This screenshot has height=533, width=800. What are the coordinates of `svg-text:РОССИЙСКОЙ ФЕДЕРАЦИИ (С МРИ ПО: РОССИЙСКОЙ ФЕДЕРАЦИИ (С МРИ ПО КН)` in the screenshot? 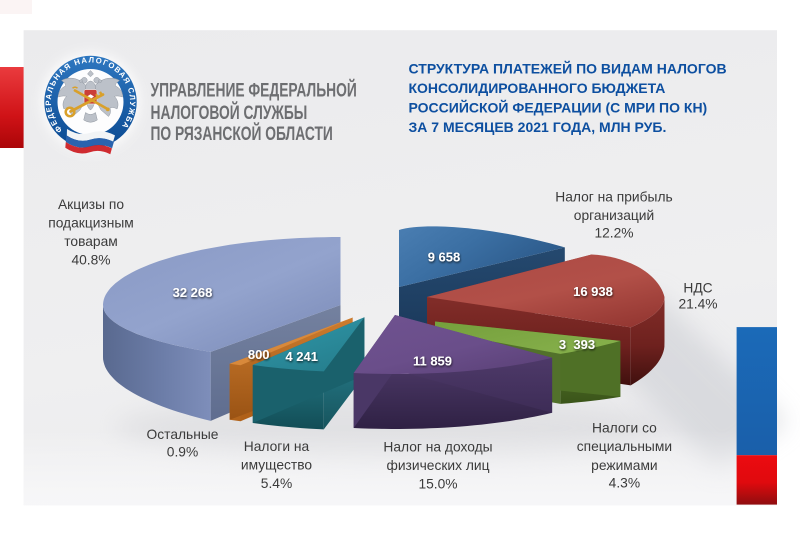 It's located at (558, 107).